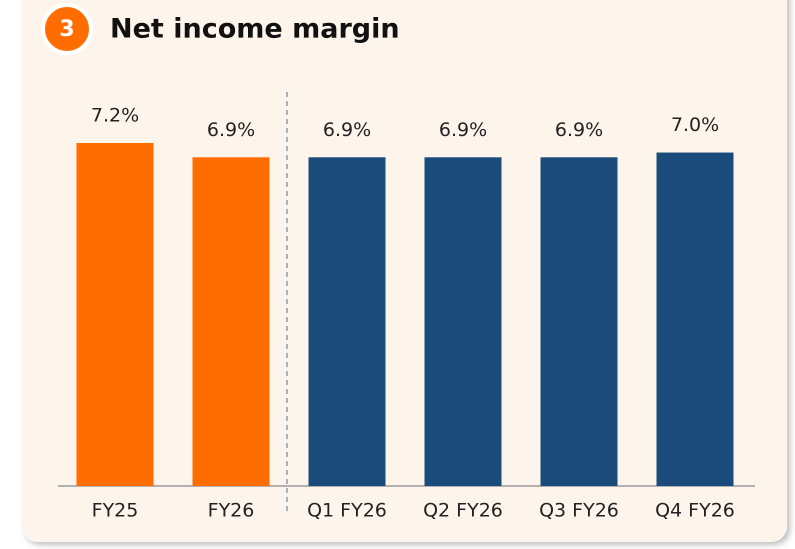  I want to click on x-tick-label: Q2 FY26, so click(463, 511).